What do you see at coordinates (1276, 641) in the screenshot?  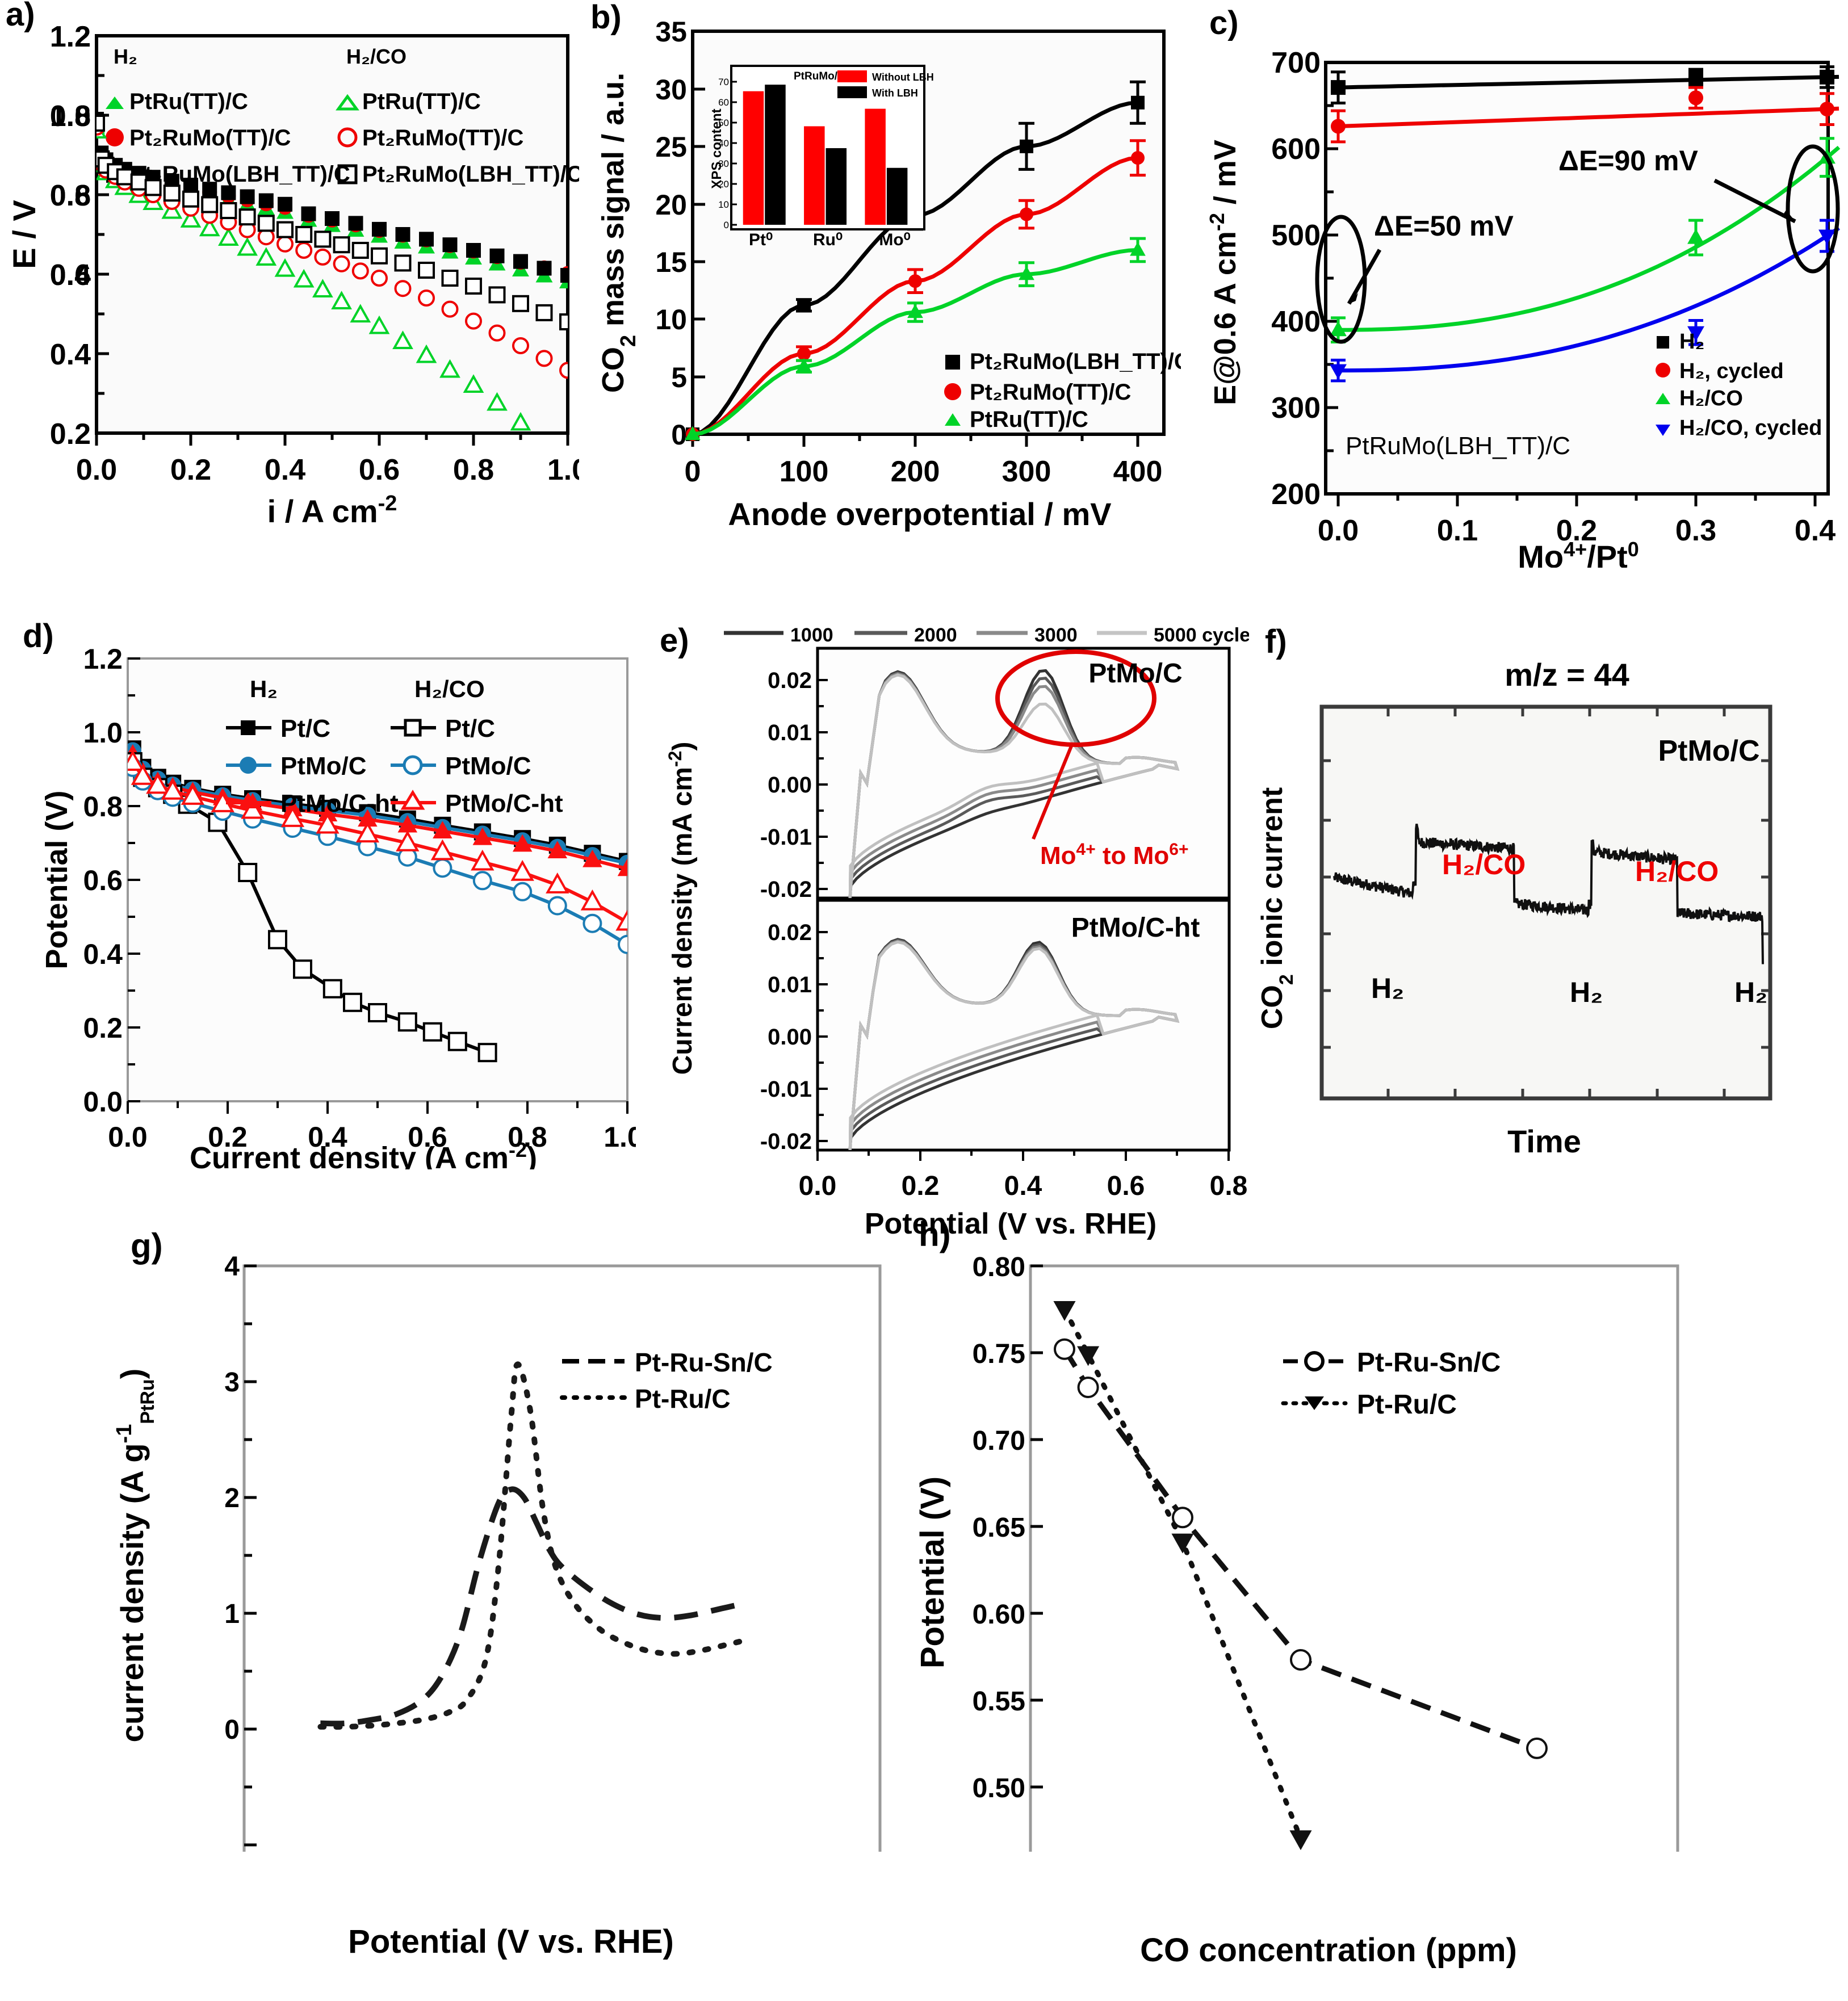 I see `panel-f-label: f)` at bounding box center [1276, 641].